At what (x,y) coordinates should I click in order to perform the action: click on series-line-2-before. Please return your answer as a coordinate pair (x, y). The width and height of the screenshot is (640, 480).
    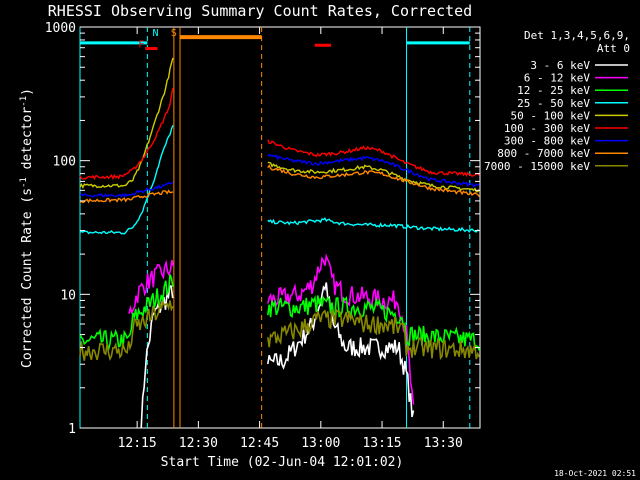
    Looking at the image, I should click on (126, 313).